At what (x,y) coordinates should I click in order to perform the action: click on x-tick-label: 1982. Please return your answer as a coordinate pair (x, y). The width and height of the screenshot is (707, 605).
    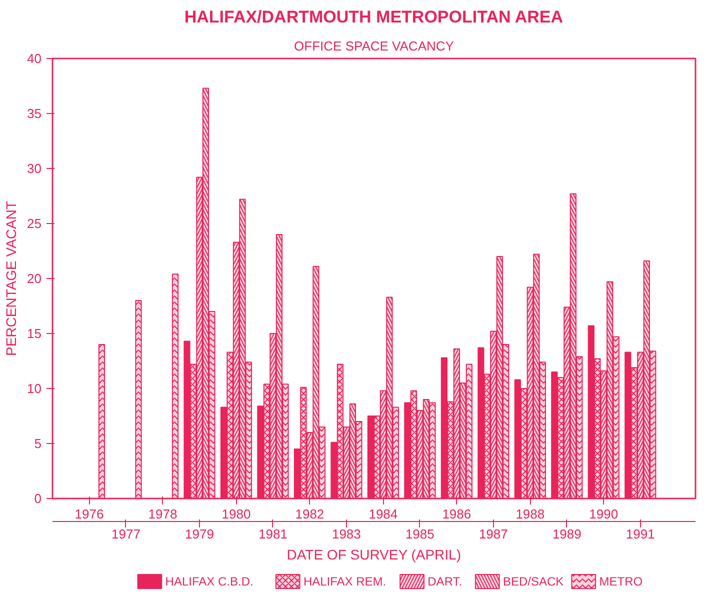
    Looking at the image, I should click on (309, 514).